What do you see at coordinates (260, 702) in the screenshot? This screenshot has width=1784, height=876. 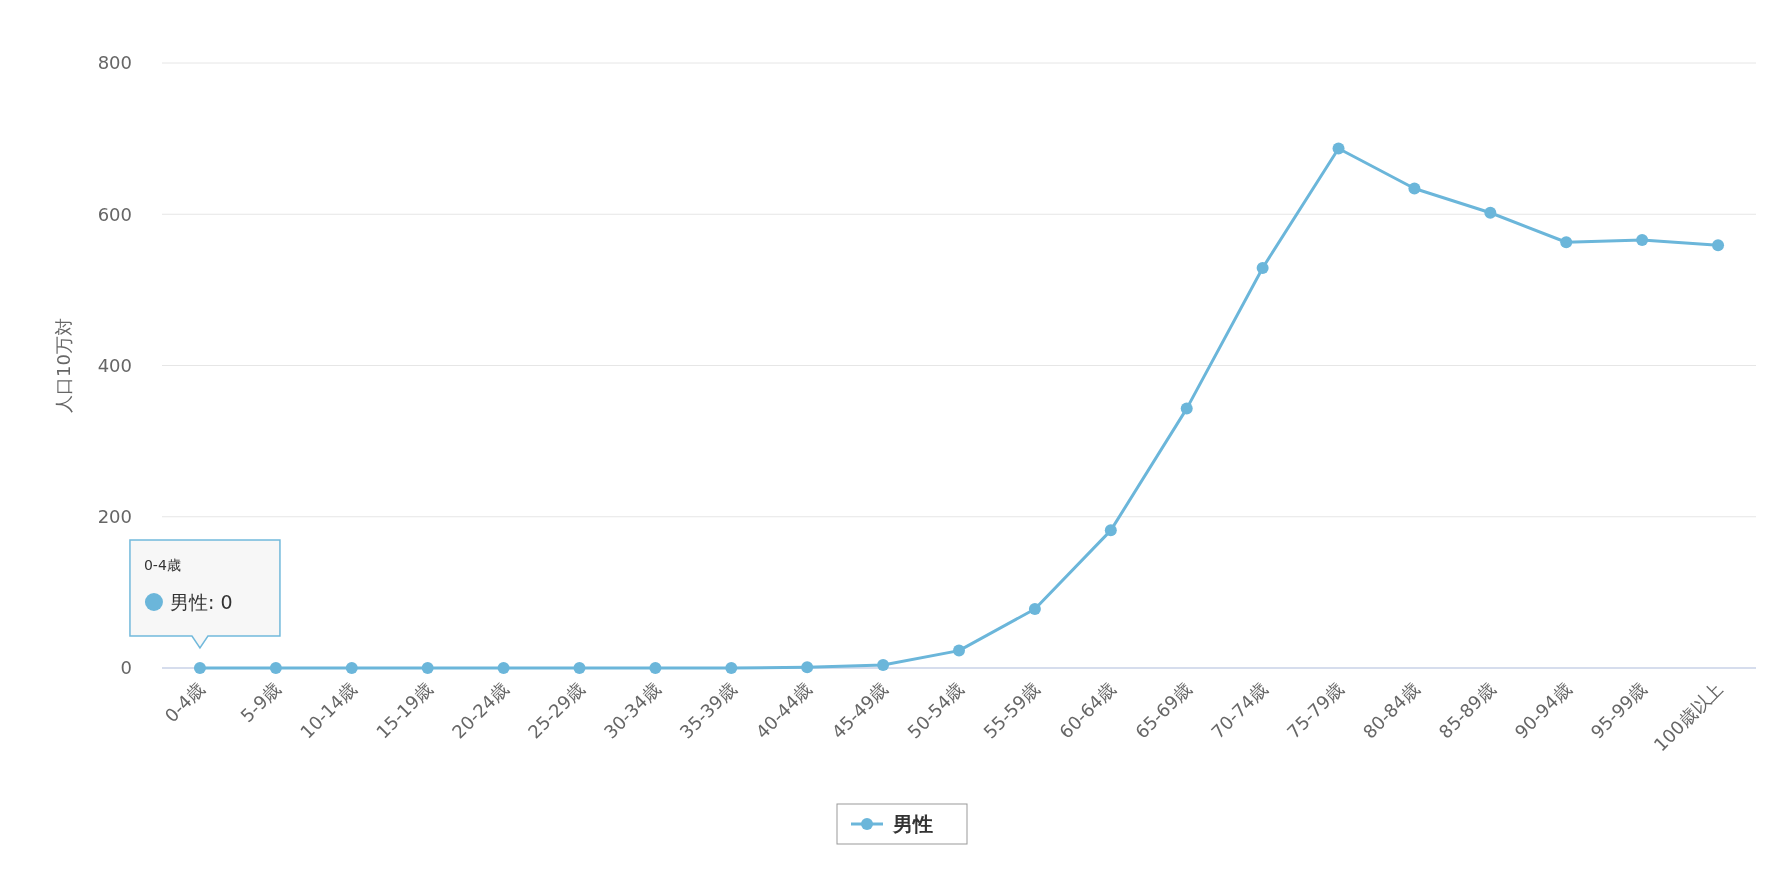 I see `x-tick-label: 5-9歳` at bounding box center [260, 702].